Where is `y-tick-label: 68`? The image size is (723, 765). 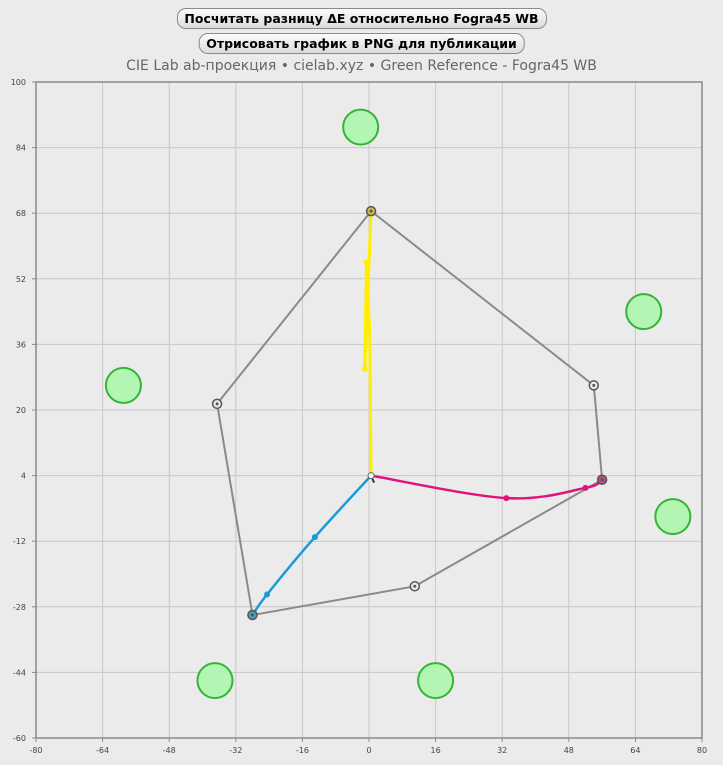
y-tick-label: 68 is located at coordinates (21, 213).